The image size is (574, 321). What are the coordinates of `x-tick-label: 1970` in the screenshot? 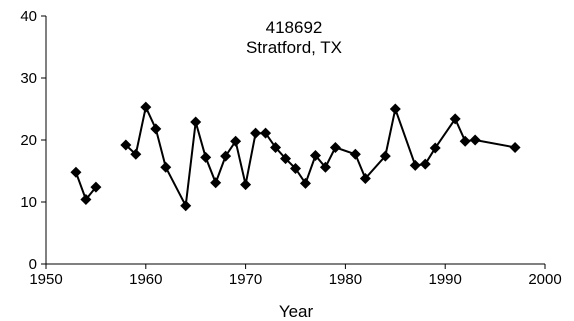 It's located at (245, 279).